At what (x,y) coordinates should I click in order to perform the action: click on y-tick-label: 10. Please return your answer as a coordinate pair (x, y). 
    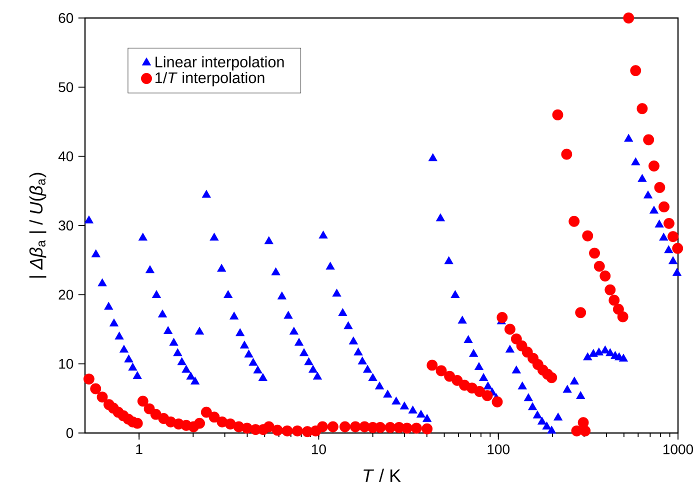
    Looking at the image, I should click on (66, 363).